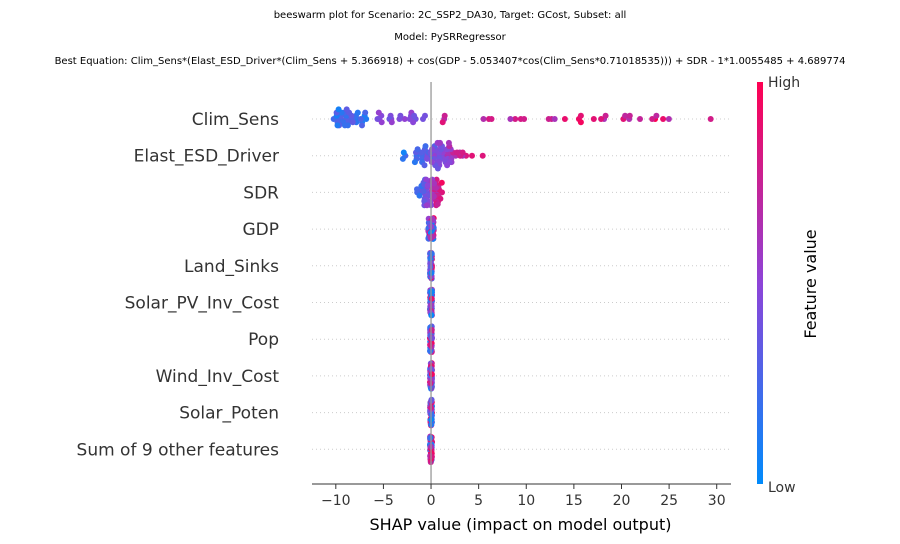  I want to click on x-tick-label: 20, so click(622, 501).